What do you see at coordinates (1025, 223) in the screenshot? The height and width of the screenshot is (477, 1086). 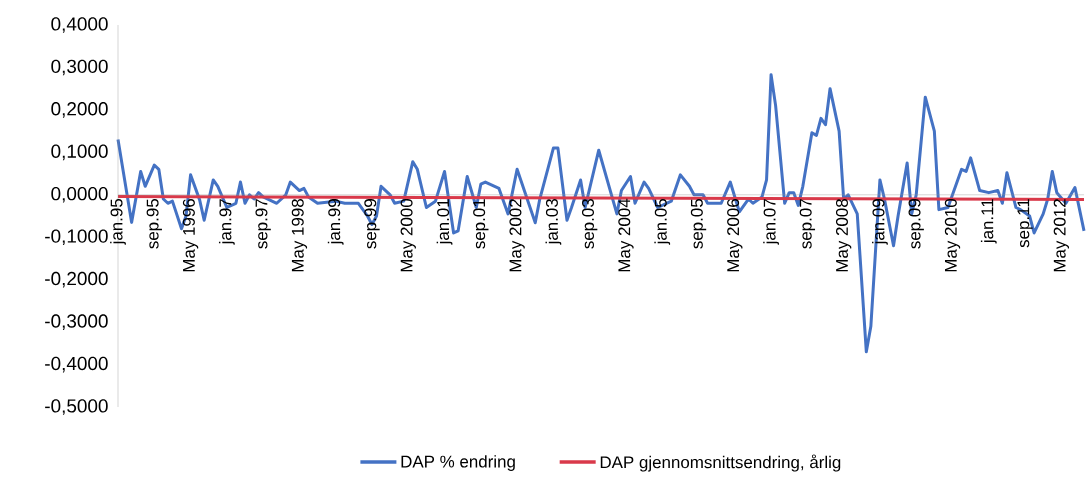 I see `x-tick-label: sep.11` at bounding box center [1025, 223].